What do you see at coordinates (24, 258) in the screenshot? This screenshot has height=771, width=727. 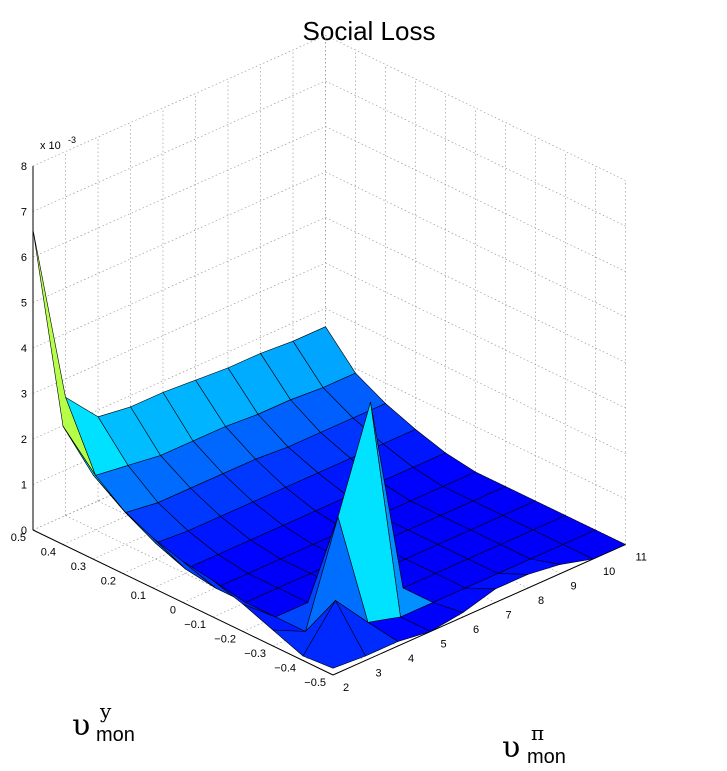 I see `z-tick-label: 6` at bounding box center [24, 258].